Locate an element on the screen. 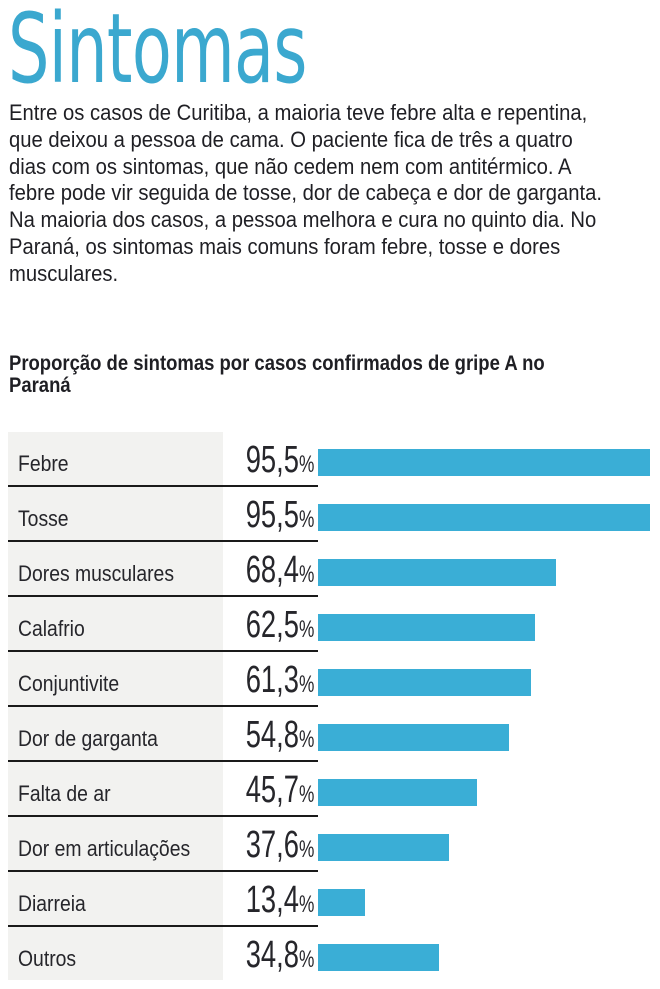  chart-row: Dor em articulações 37,6% is located at coordinates (330, 844).